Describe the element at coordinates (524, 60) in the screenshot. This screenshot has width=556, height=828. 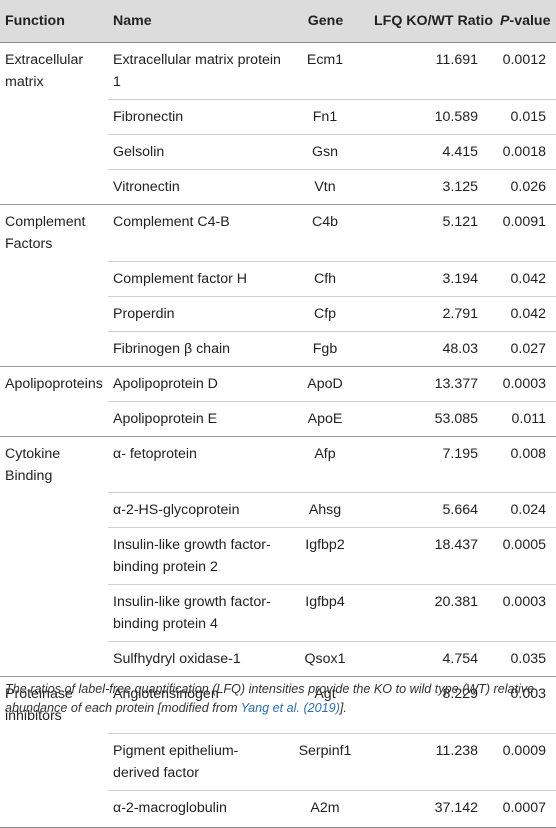
I see `cell-p-value: 0.0012` at that location.